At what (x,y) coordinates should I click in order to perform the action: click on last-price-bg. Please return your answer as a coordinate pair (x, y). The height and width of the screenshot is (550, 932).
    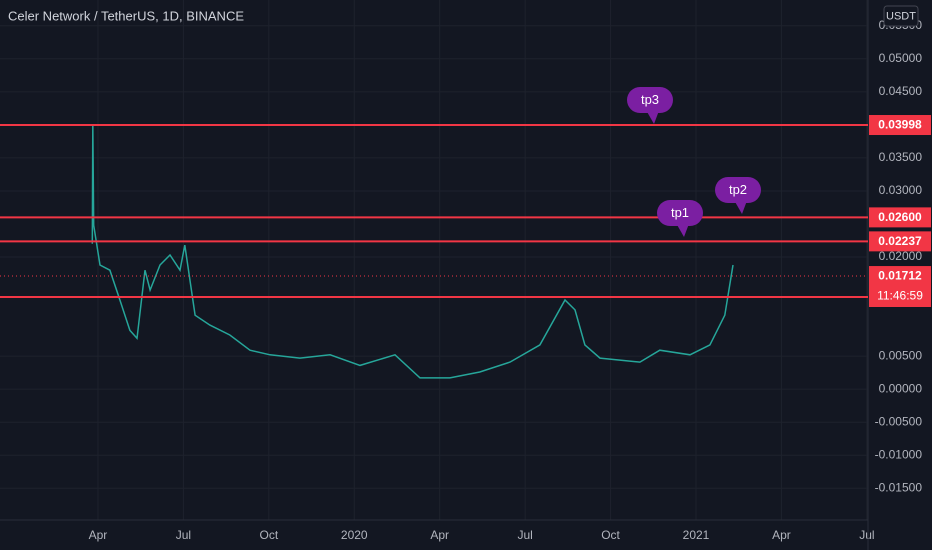
    Looking at the image, I should click on (900, 286).